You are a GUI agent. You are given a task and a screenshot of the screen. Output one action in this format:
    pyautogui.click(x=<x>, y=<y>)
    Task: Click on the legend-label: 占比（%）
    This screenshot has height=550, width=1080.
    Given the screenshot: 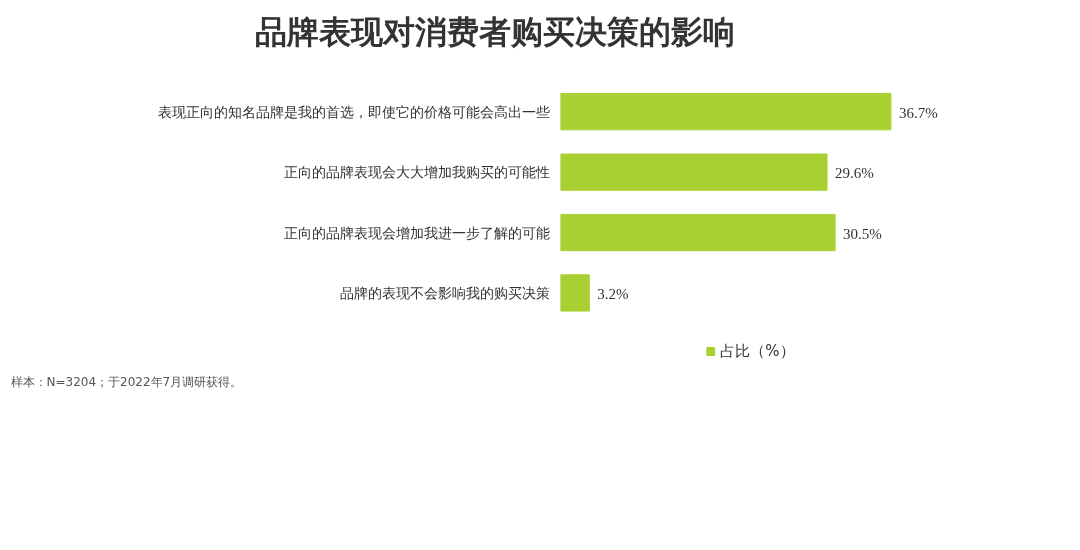 What is the action you would take?
    pyautogui.click(x=757, y=351)
    